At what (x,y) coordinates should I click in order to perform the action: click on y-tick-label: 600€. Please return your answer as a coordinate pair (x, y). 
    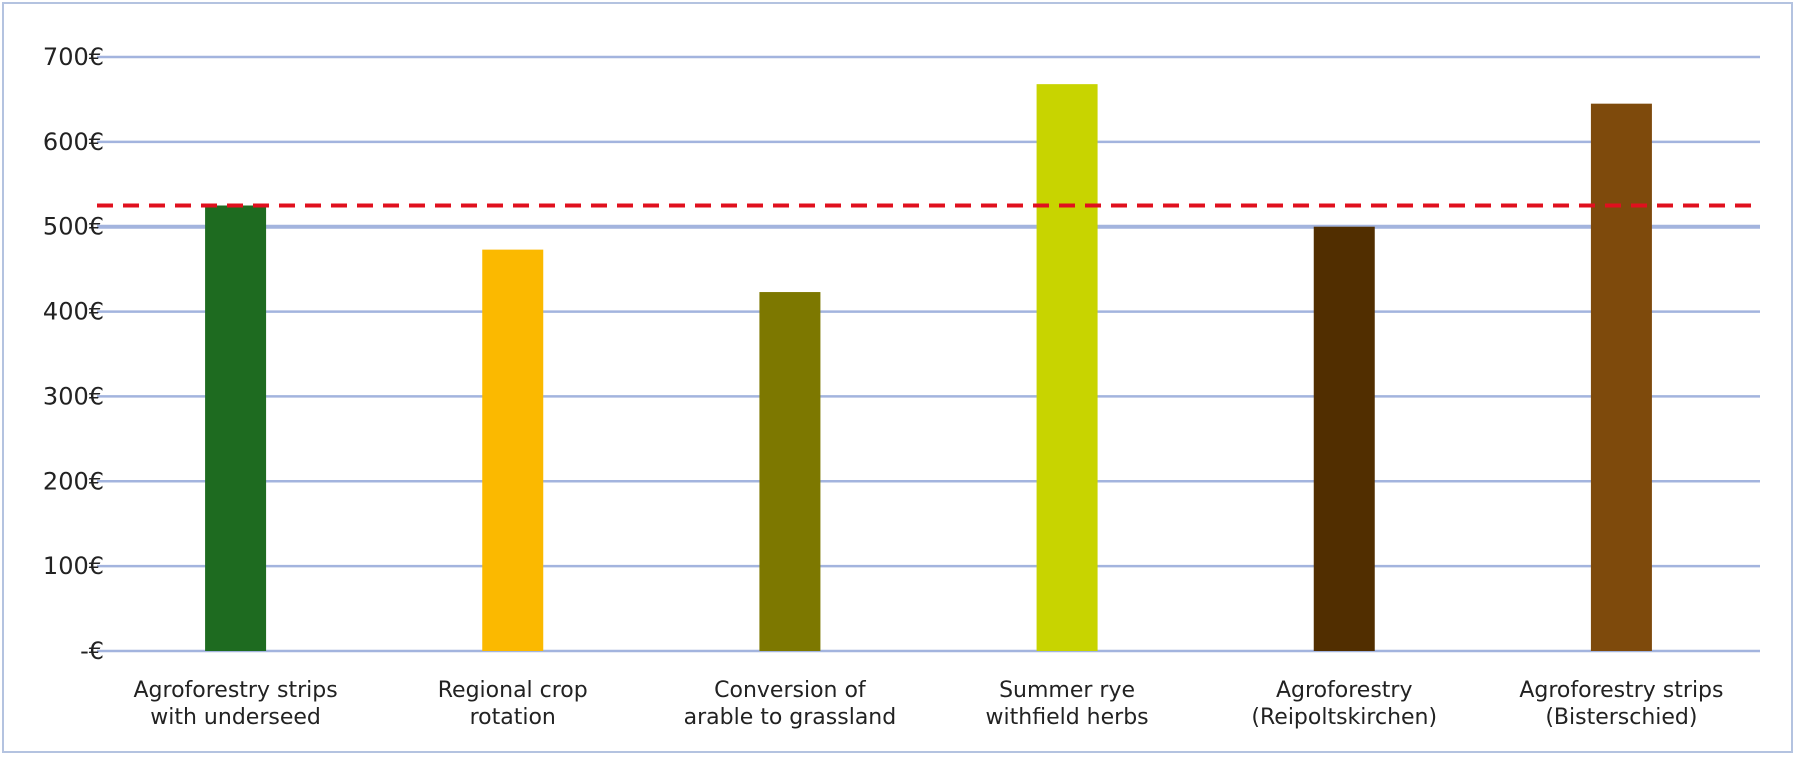
    Looking at the image, I should click on (73, 142).